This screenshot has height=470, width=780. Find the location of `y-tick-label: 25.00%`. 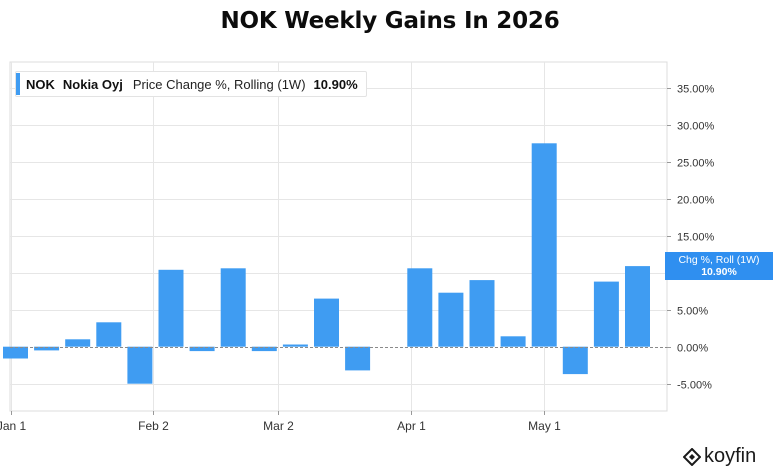

y-tick-label: 25.00% is located at coordinates (696, 164).